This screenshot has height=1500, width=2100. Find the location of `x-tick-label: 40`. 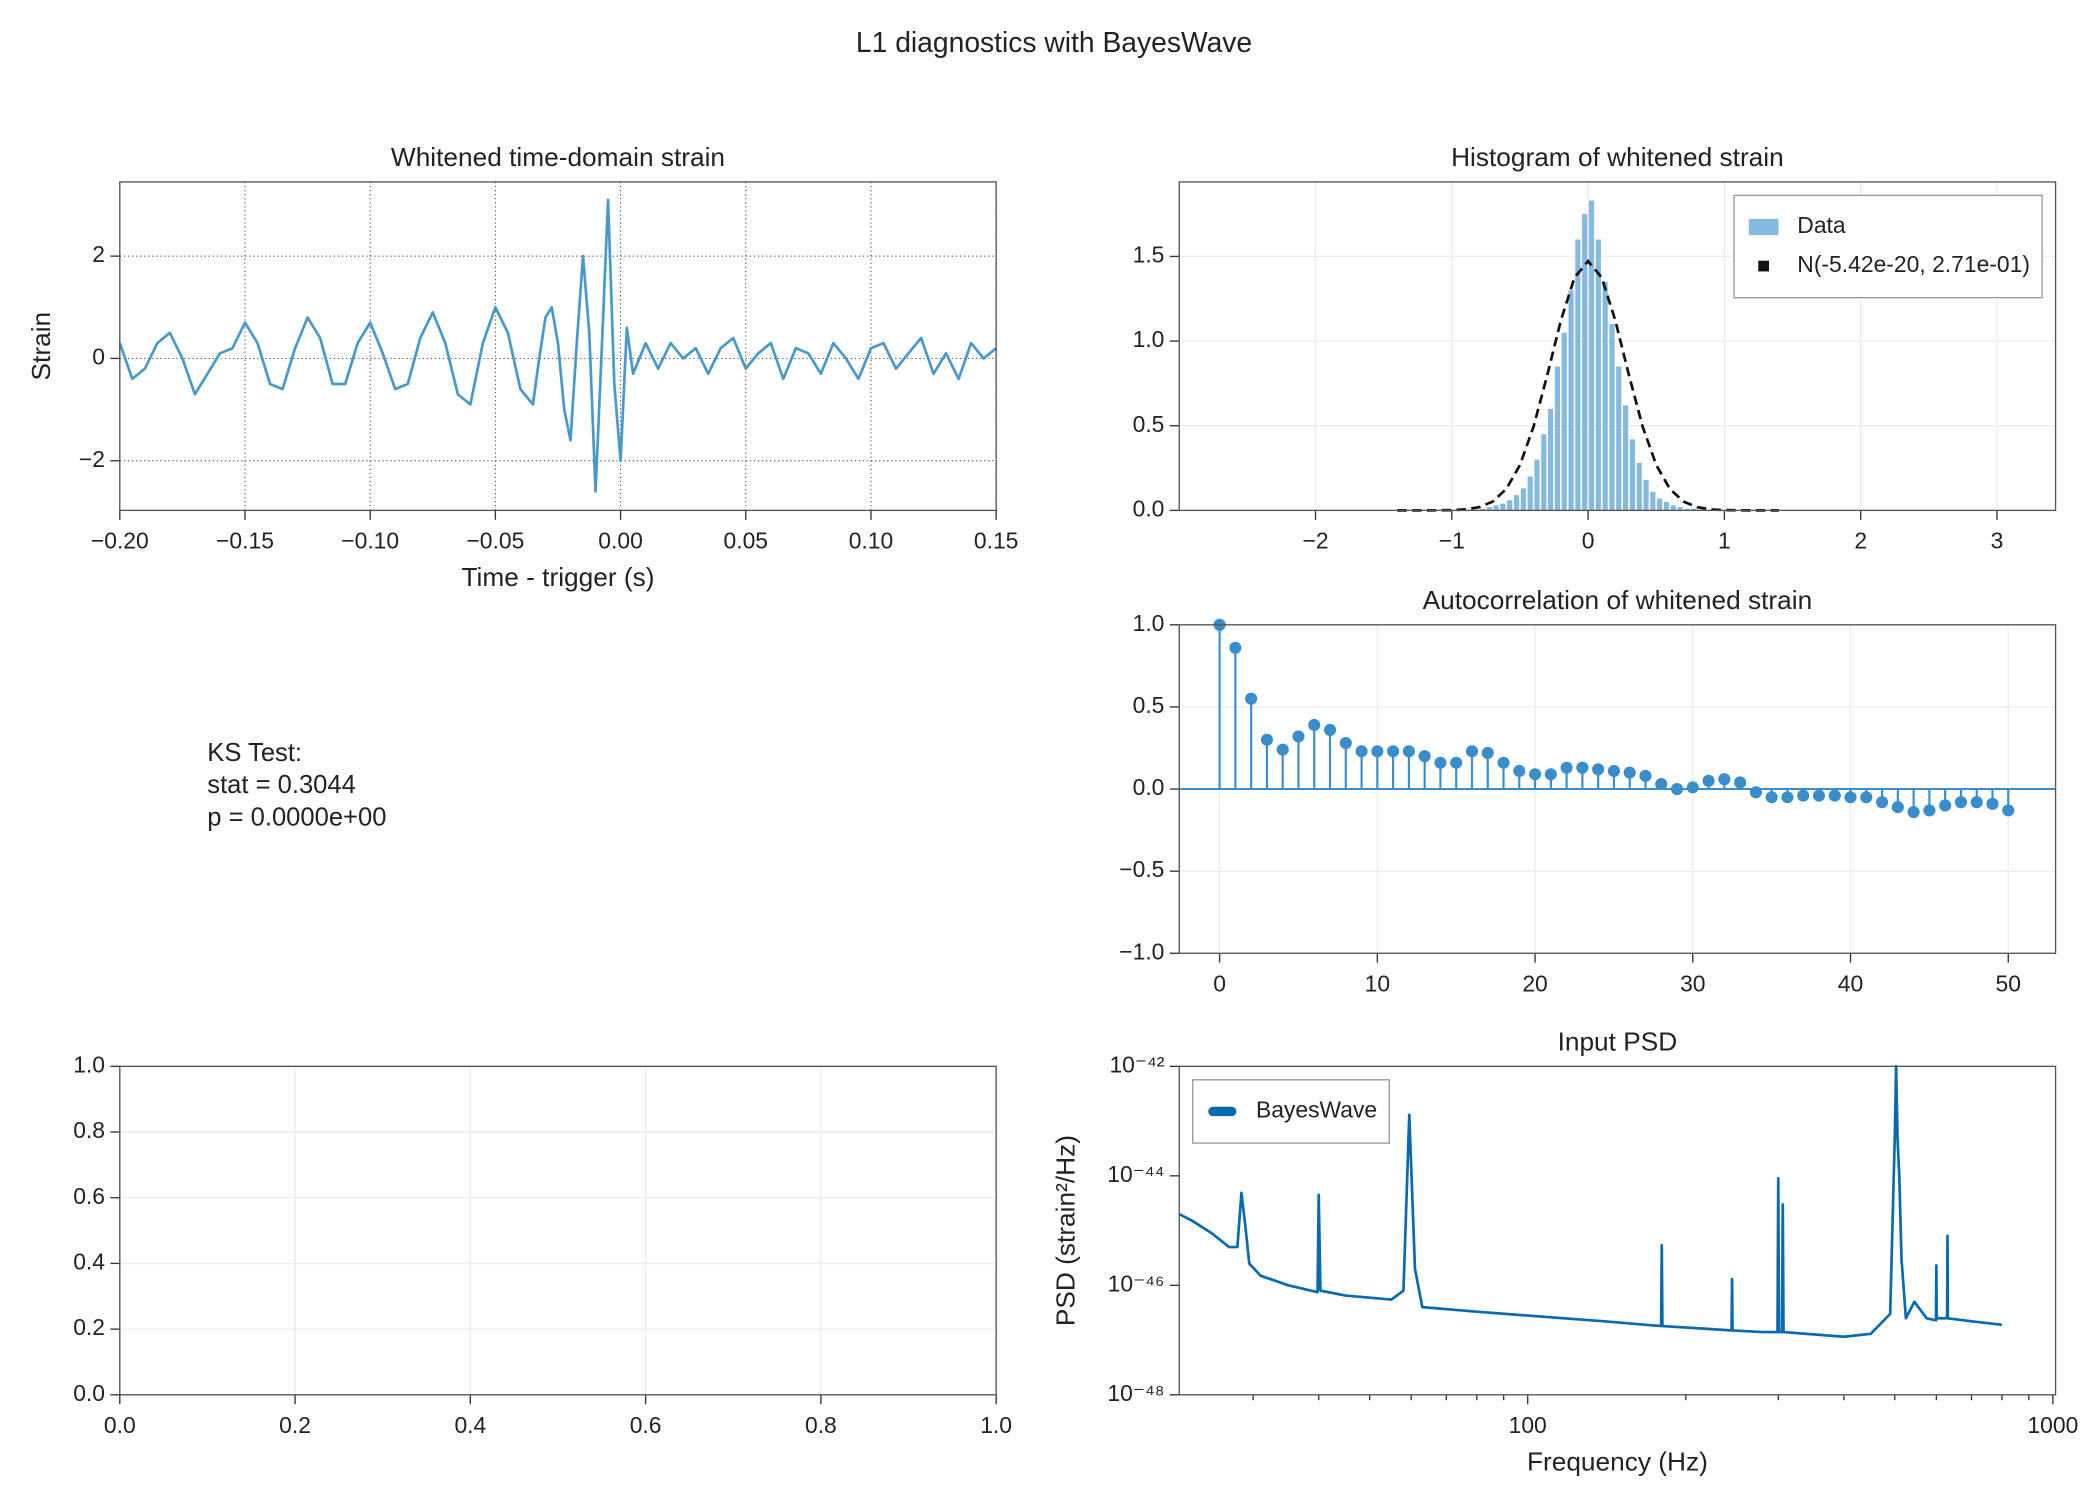

x-tick-label: 40 is located at coordinates (1850, 984).